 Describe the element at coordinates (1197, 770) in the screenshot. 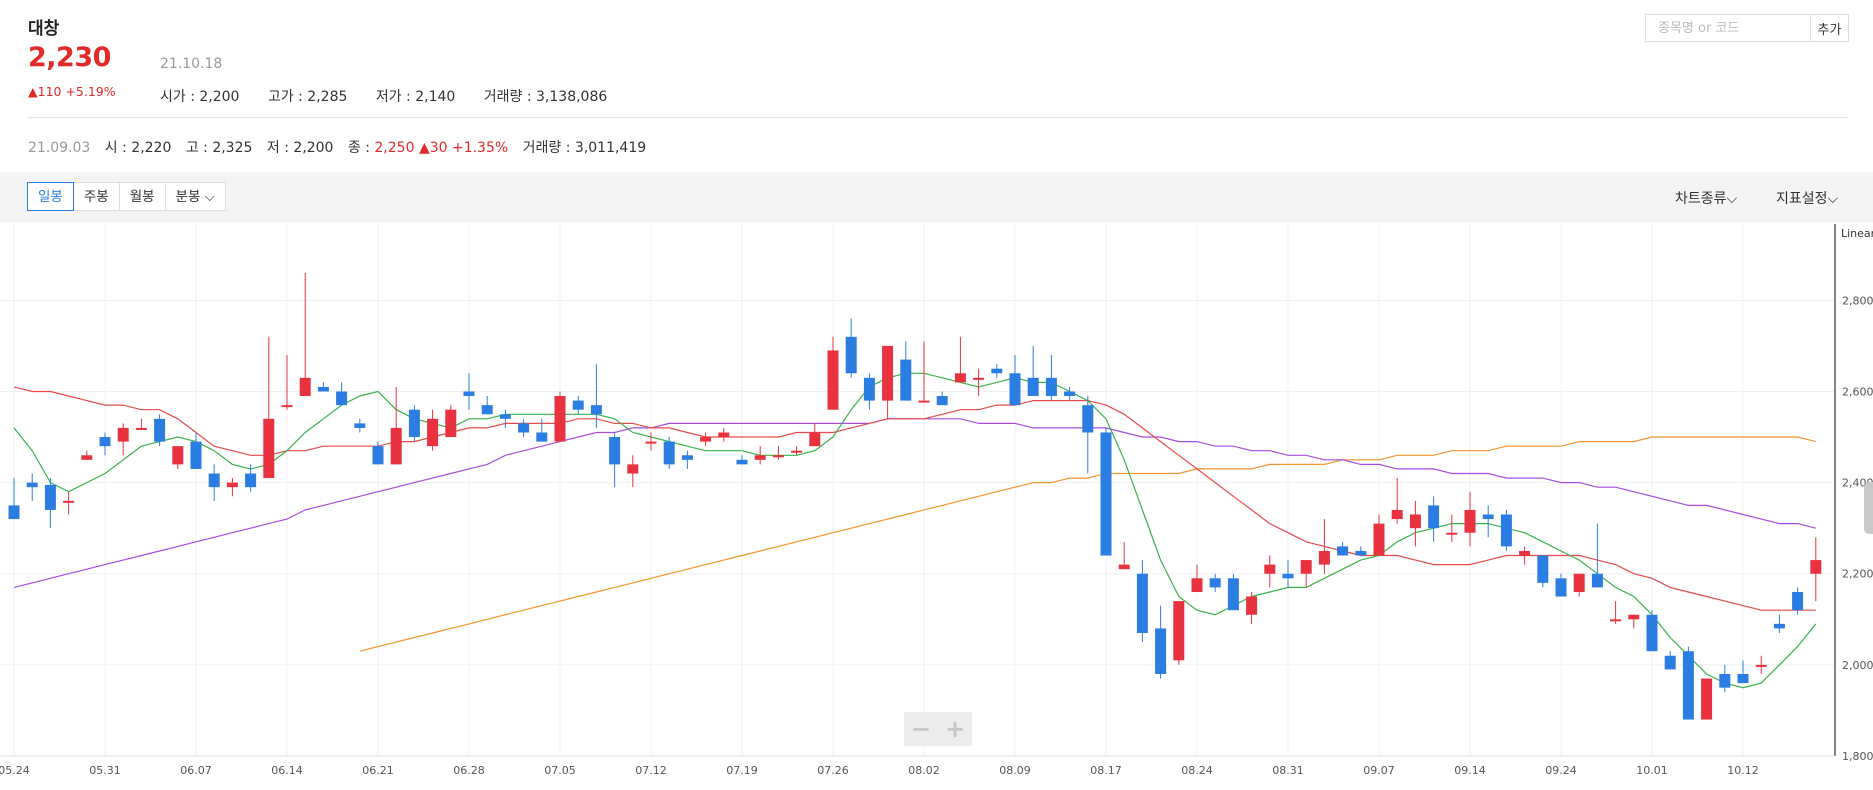

I see `date-tick-label: 08.24` at that location.